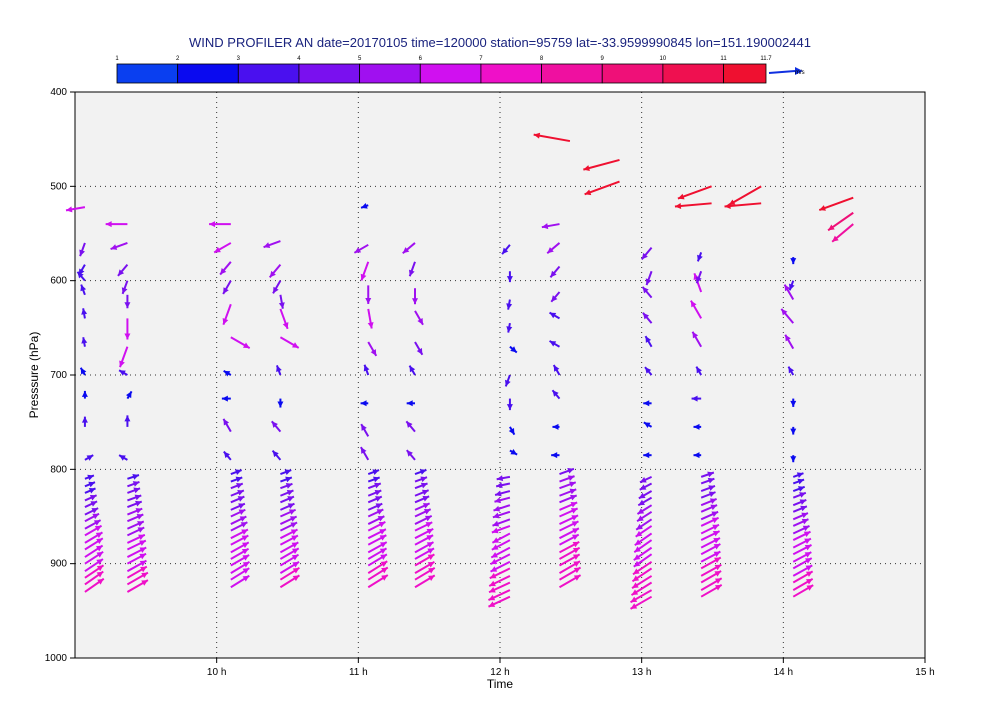  Describe the element at coordinates (364, 427) in the screenshot. I see `wind-arrow-c4-18-head` at that location.